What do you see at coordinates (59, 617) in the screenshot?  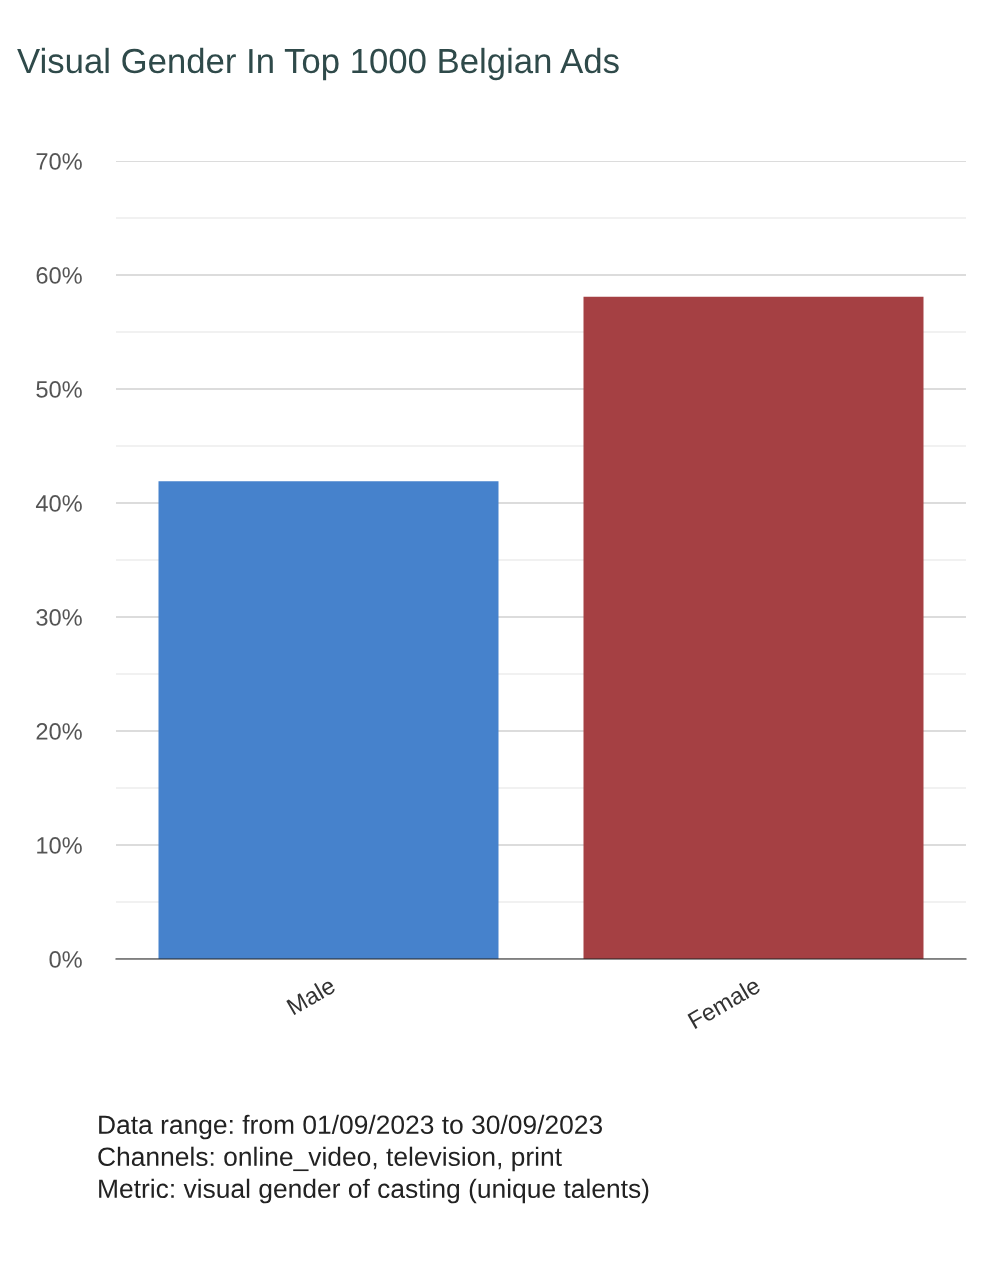 I see `y-tick-label: 30%` at bounding box center [59, 617].